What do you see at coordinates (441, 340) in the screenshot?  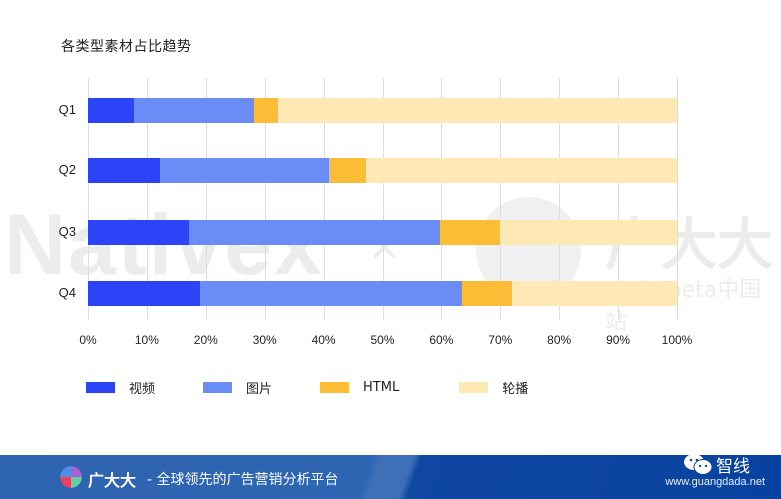 I see `x-axis-tick: 60%` at bounding box center [441, 340].